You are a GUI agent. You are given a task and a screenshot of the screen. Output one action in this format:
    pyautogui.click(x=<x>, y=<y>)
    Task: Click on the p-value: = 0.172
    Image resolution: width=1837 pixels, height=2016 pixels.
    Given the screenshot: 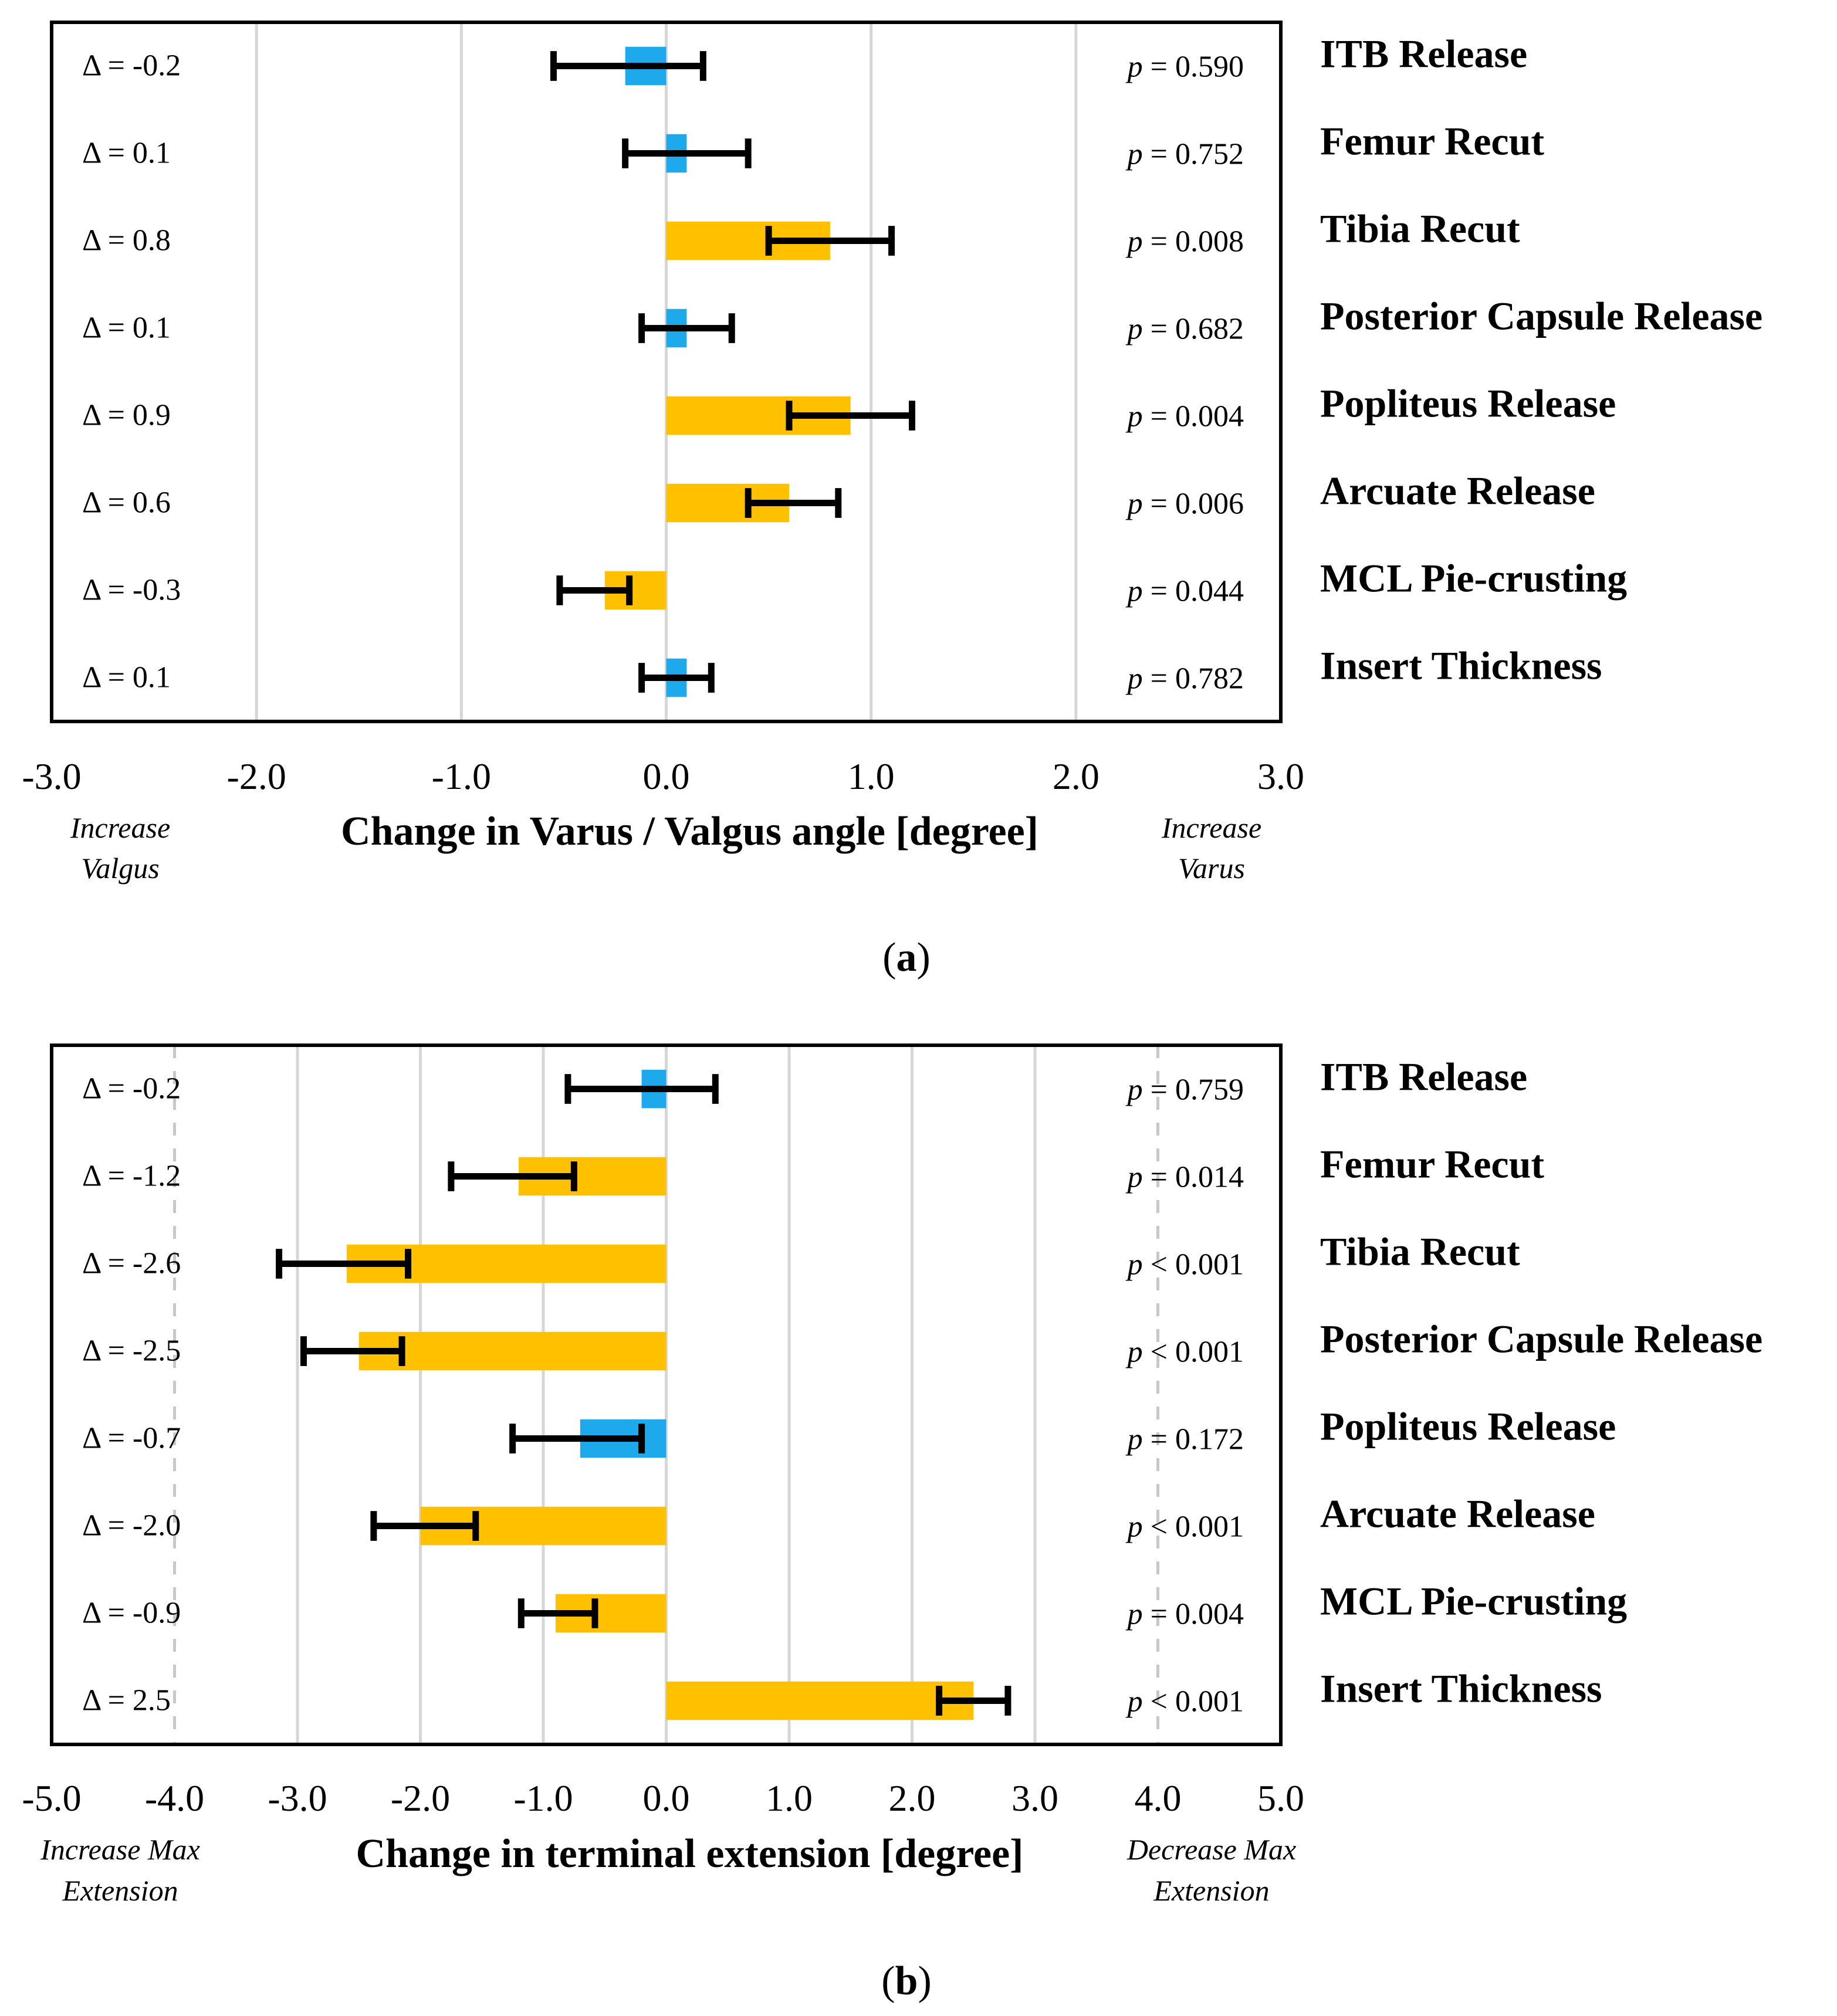 What is the action you would take?
    pyautogui.click(x=1197, y=1439)
    